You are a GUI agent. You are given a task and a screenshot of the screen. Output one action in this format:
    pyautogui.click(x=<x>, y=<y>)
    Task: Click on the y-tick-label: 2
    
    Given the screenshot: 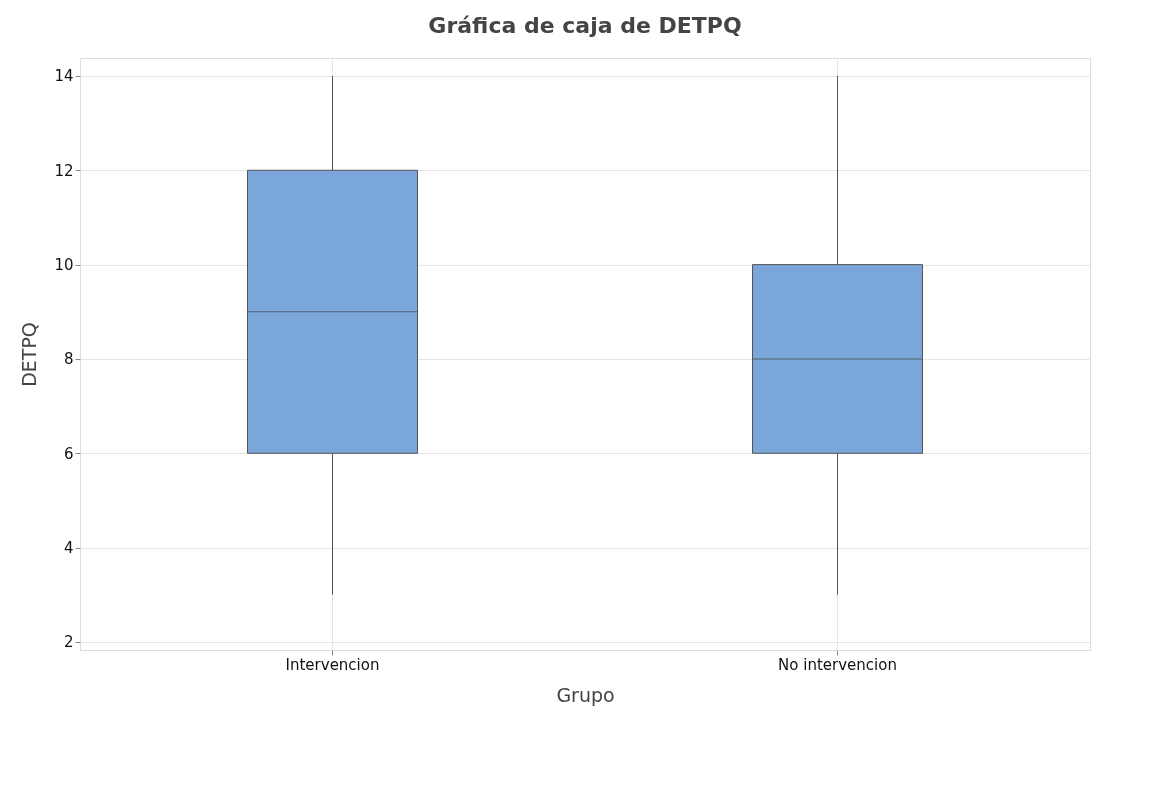 What is the action you would take?
    pyautogui.click(x=68, y=642)
    